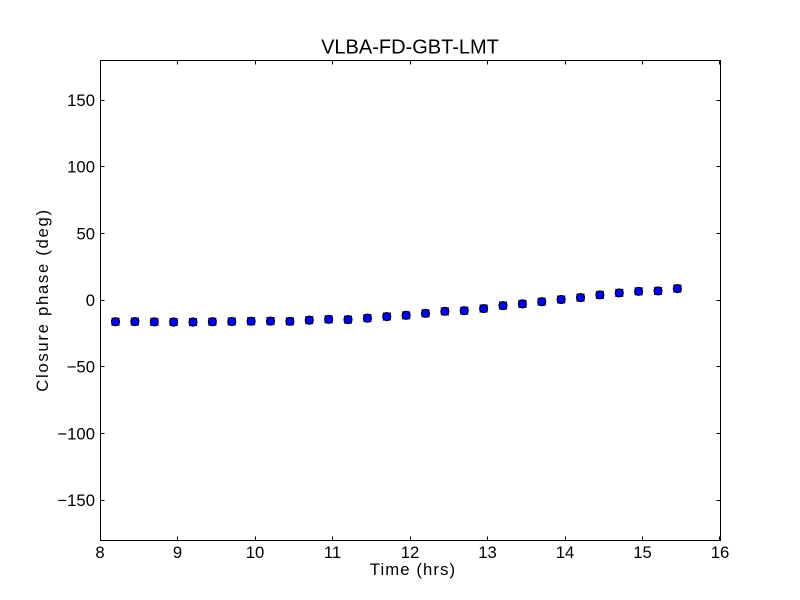  What do you see at coordinates (85, 233) in the screenshot?
I see `svg-text: 50` at bounding box center [85, 233].